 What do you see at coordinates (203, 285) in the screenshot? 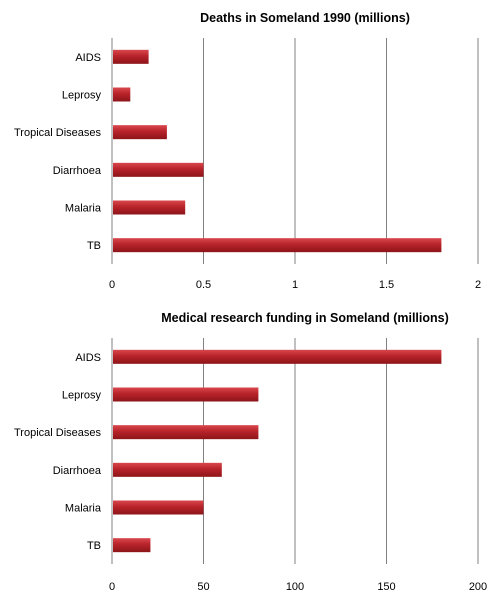
I see `x-tick-label: 0.5` at bounding box center [203, 285].